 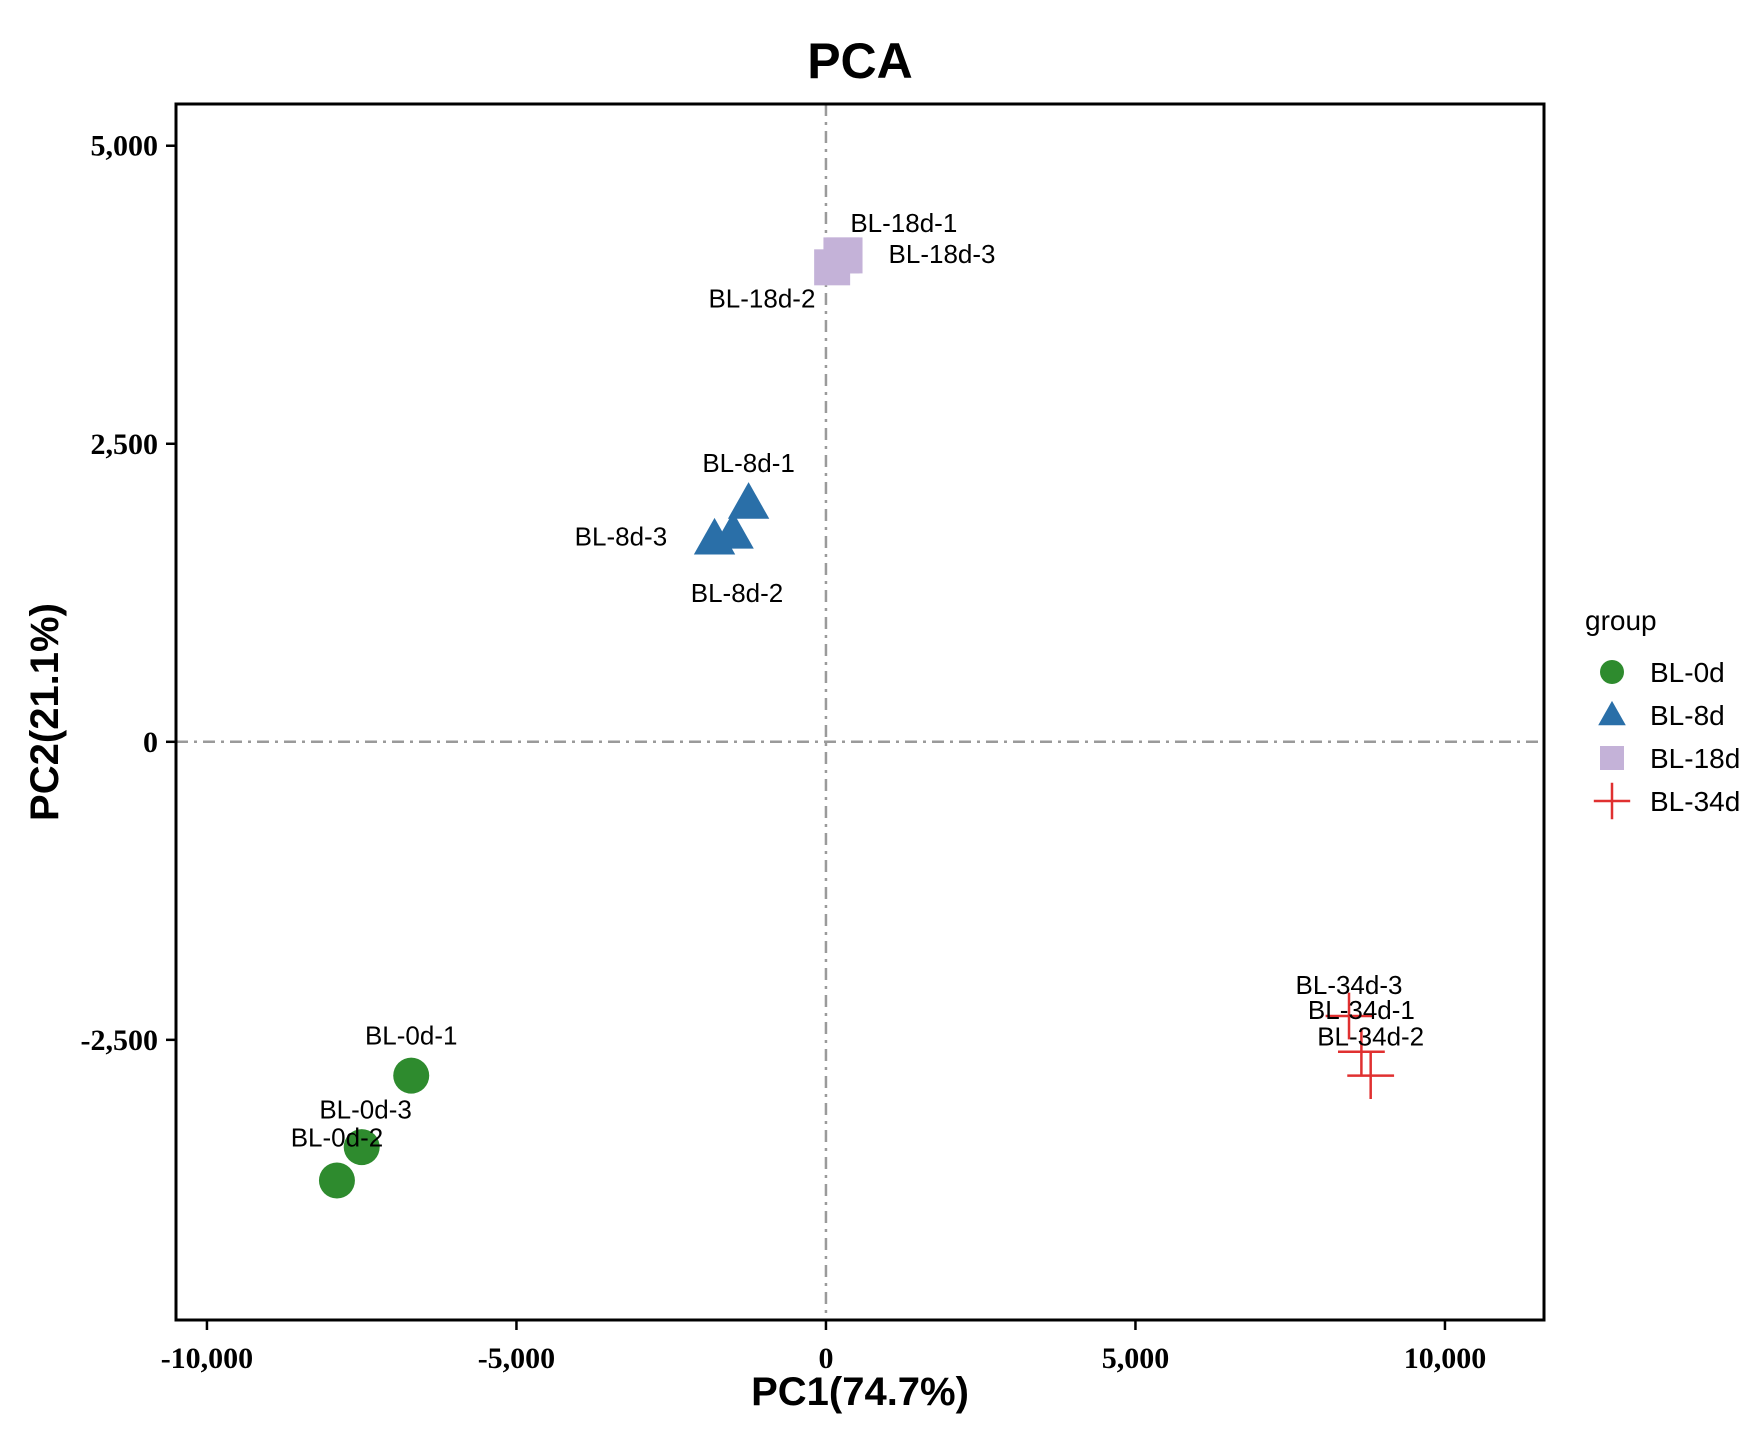 I want to click on legend-label: BL-18d, so click(x=1695, y=758).